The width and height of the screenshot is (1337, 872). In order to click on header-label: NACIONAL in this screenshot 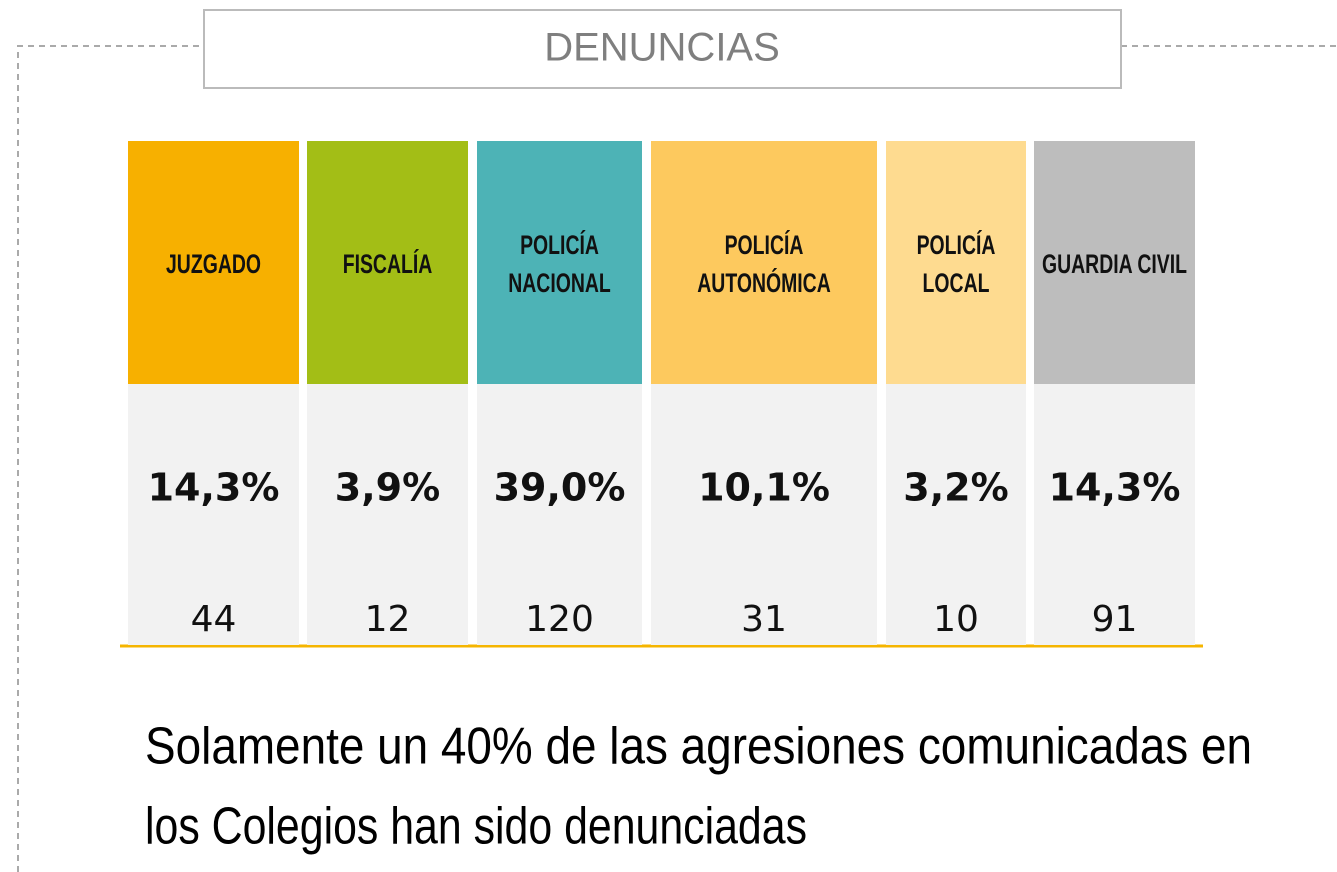, I will do `click(559, 283)`.